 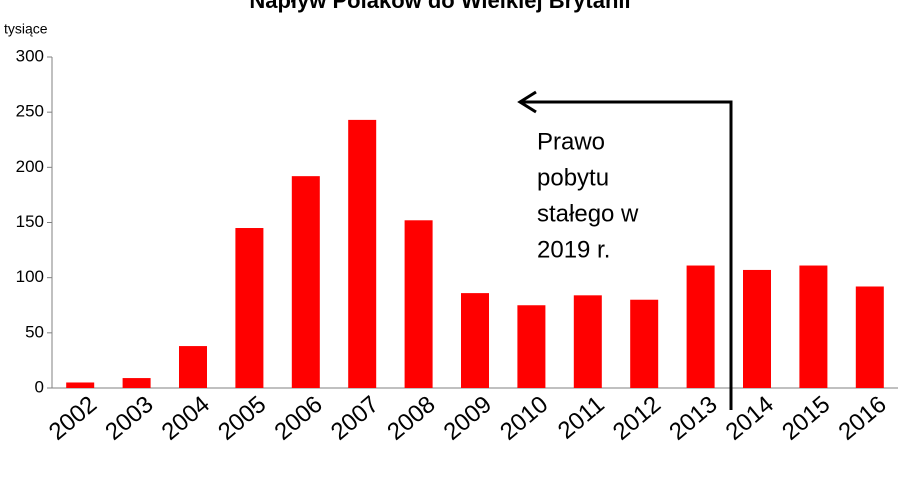 I want to click on y-tick-label: 150, so click(x=30, y=221).